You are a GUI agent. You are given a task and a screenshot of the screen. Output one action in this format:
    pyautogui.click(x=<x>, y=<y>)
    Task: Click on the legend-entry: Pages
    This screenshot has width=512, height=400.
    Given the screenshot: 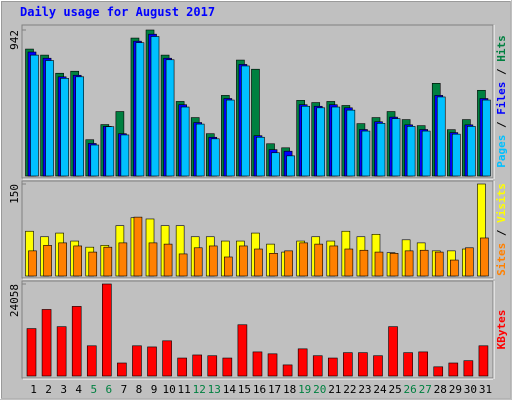 What is the action you would take?
    pyautogui.click(x=501, y=151)
    